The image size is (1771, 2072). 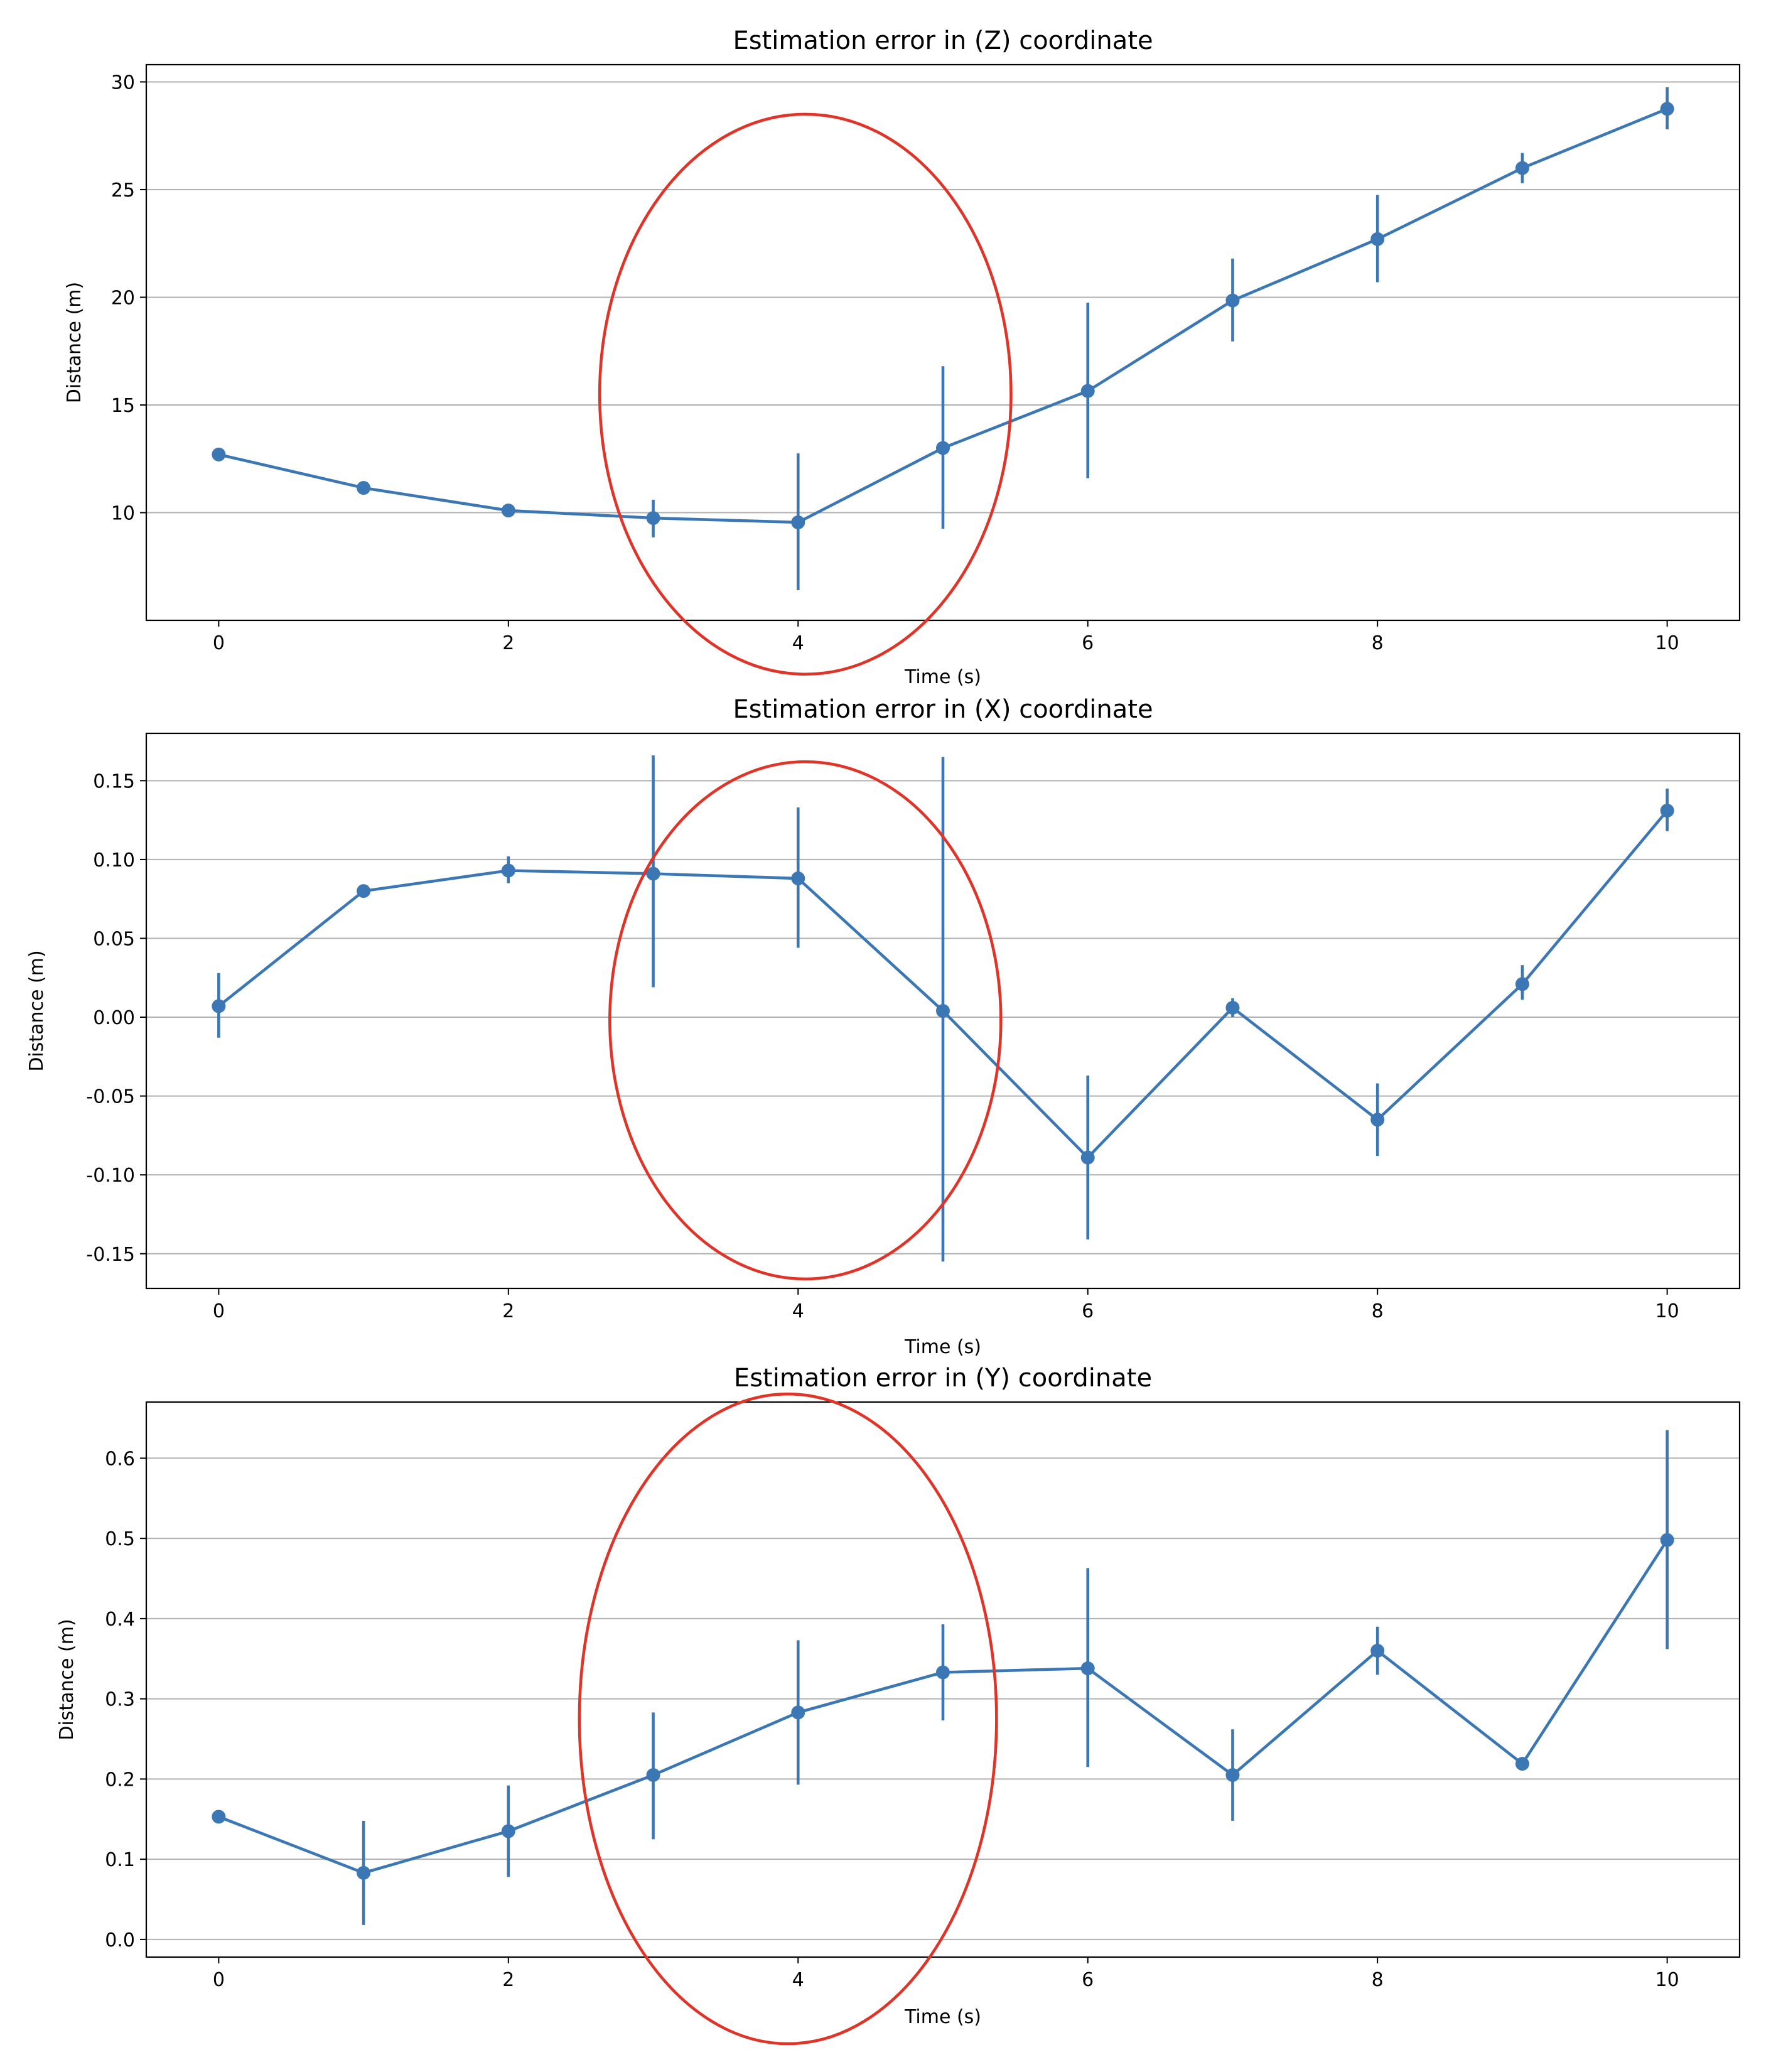 What do you see at coordinates (110, 1176) in the screenshot?
I see `y-tick-label: -0.10` at bounding box center [110, 1176].